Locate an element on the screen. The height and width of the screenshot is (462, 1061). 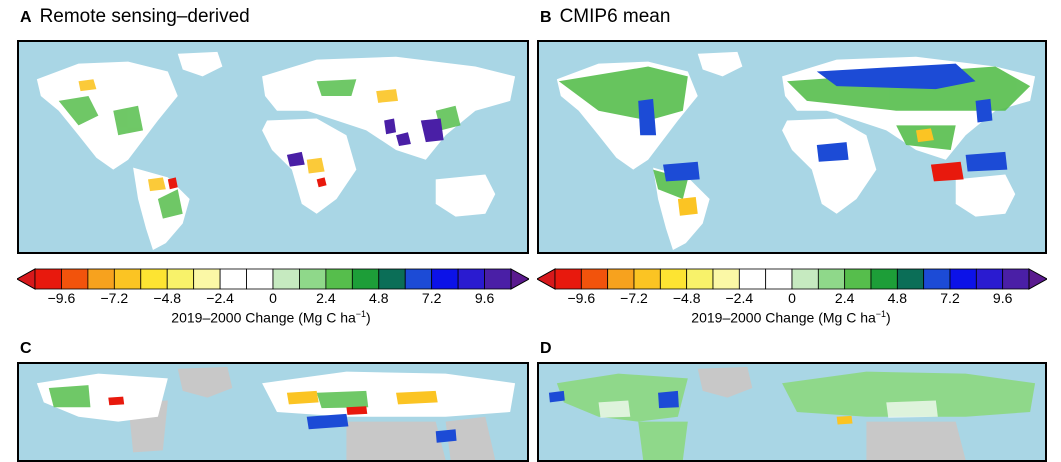
colorbar-b-right-cap is located at coordinates (1037, 279).